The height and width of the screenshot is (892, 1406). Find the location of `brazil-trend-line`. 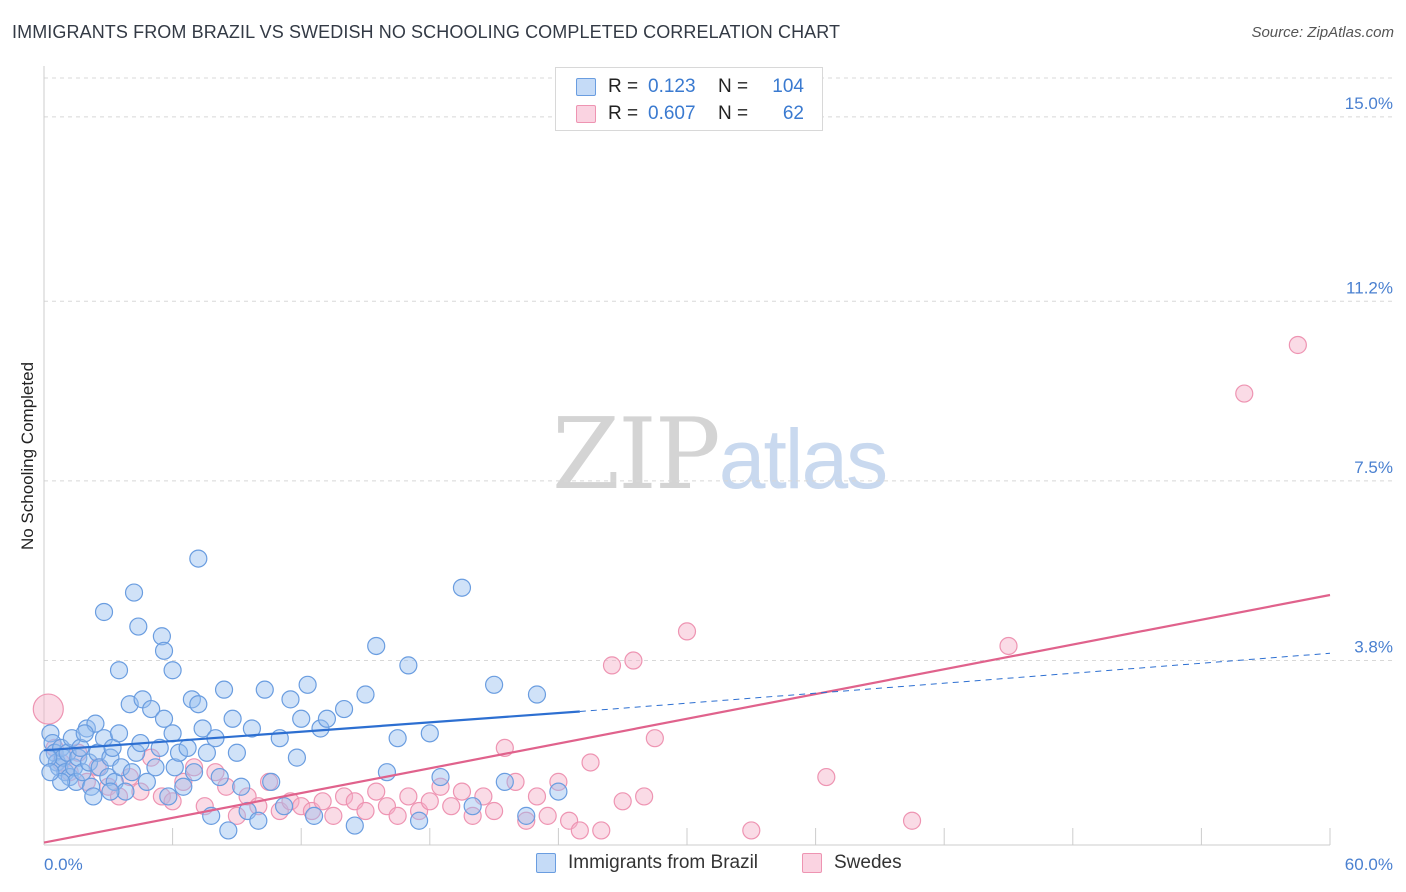

brazil-trend-line is located at coordinates (311, 731).